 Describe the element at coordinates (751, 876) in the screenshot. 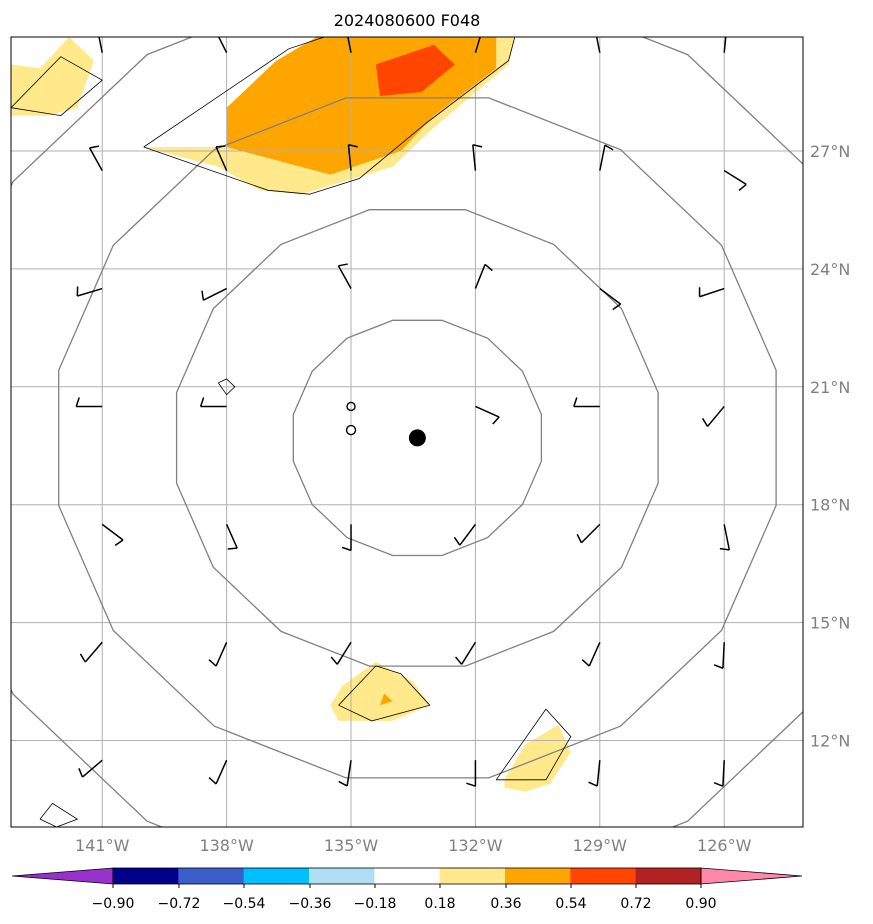

I see `colorbar-over-arrow` at that location.